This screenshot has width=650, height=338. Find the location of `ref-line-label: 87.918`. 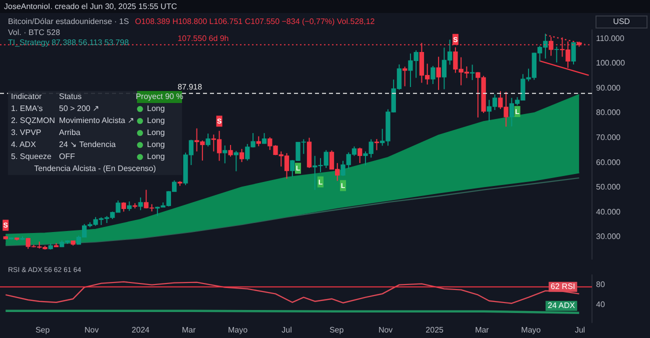

ref-line-label: 87.918 is located at coordinates (190, 87).